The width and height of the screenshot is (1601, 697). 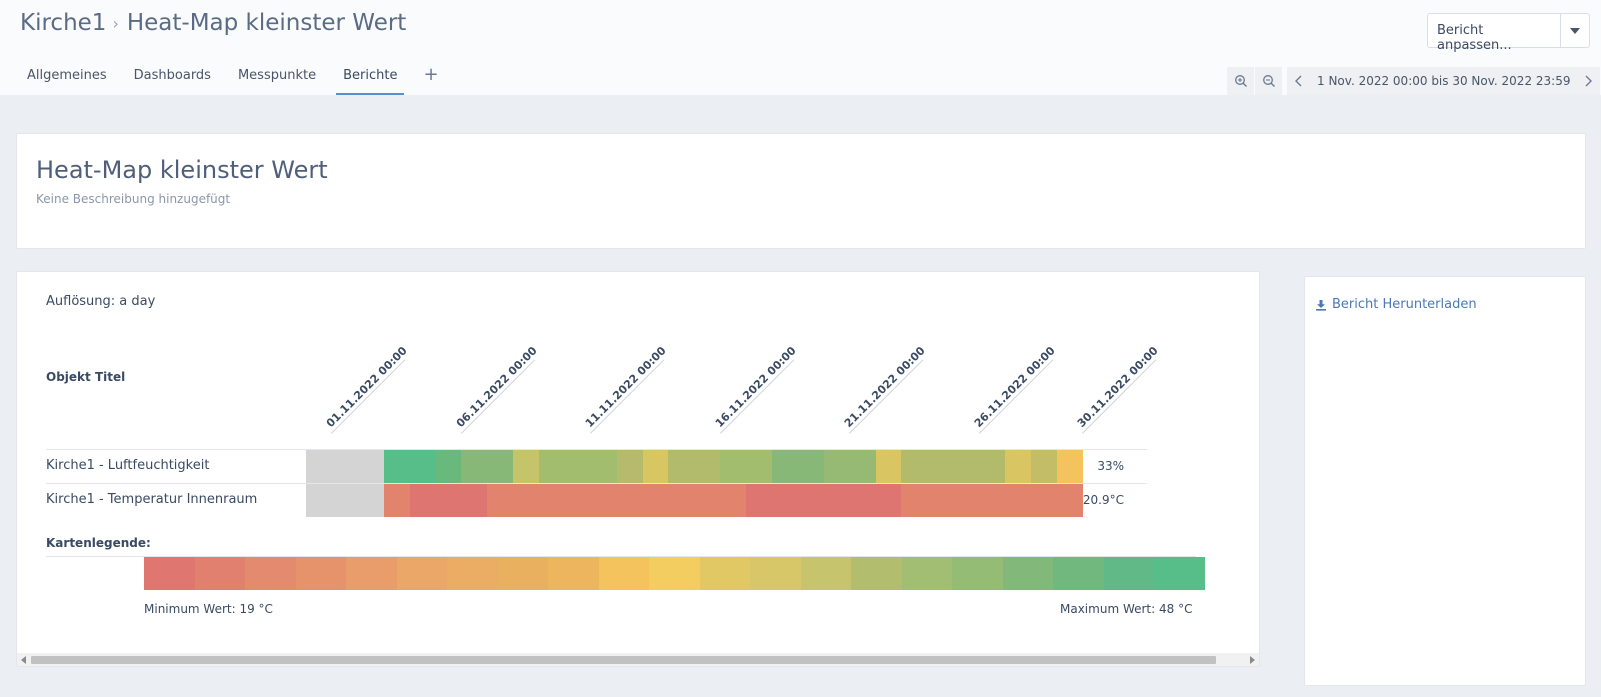 I want to click on legend-max-label: Maximum Wert: 48 °C, so click(x=1126, y=609).